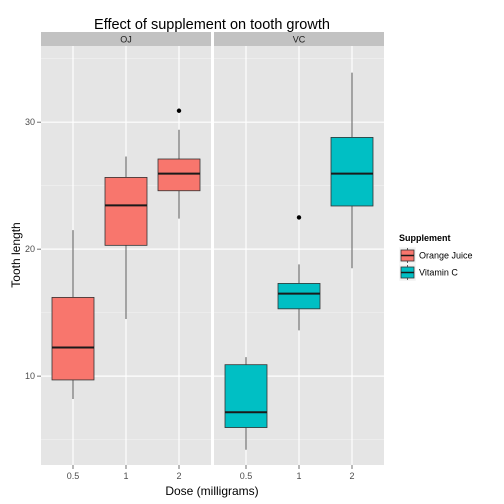  What do you see at coordinates (30, 376) in the screenshot?
I see `y-tick-label: 10` at bounding box center [30, 376].